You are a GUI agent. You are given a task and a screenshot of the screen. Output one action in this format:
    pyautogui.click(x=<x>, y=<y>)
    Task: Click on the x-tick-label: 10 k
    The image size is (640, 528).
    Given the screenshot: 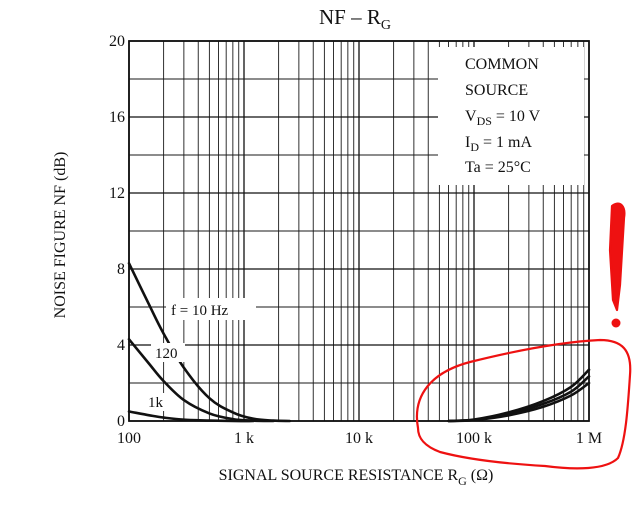 What is the action you would take?
    pyautogui.click(x=359, y=438)
    